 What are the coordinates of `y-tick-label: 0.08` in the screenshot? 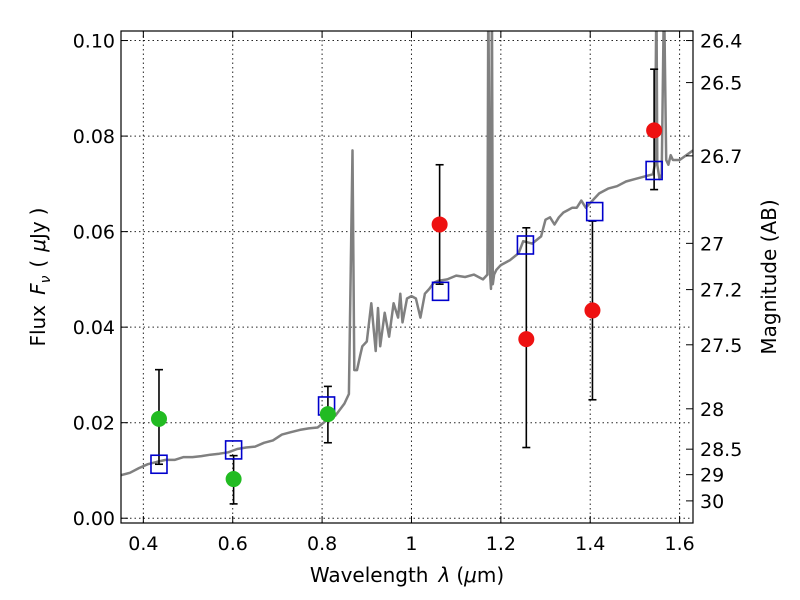 It's located at (94, 137).